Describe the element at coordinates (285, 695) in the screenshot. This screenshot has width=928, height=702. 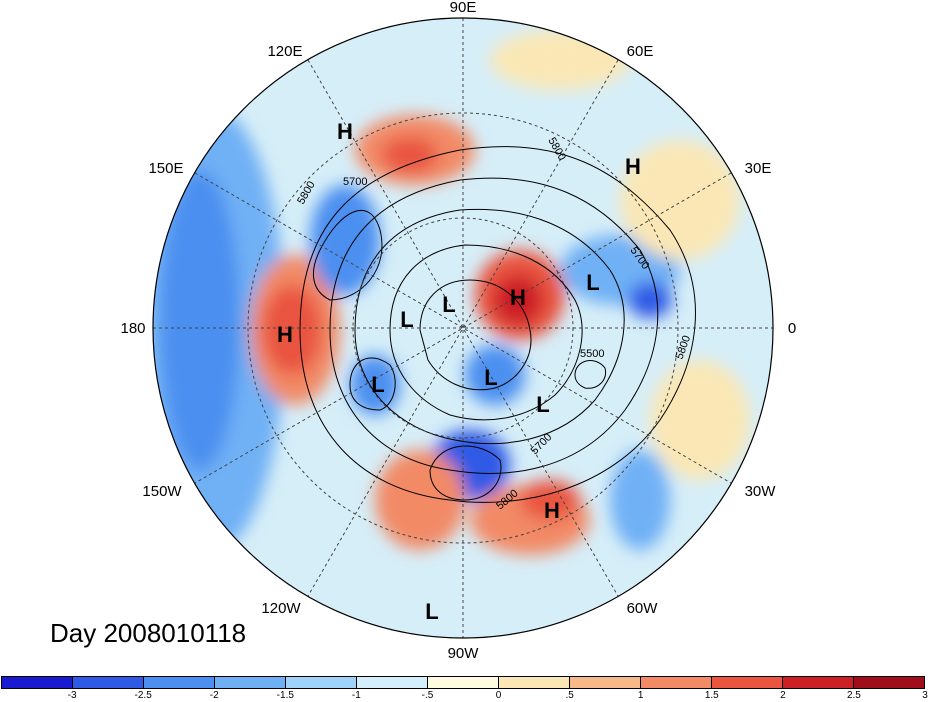
I see `colorbar-tick-label: -1.5` at that location.